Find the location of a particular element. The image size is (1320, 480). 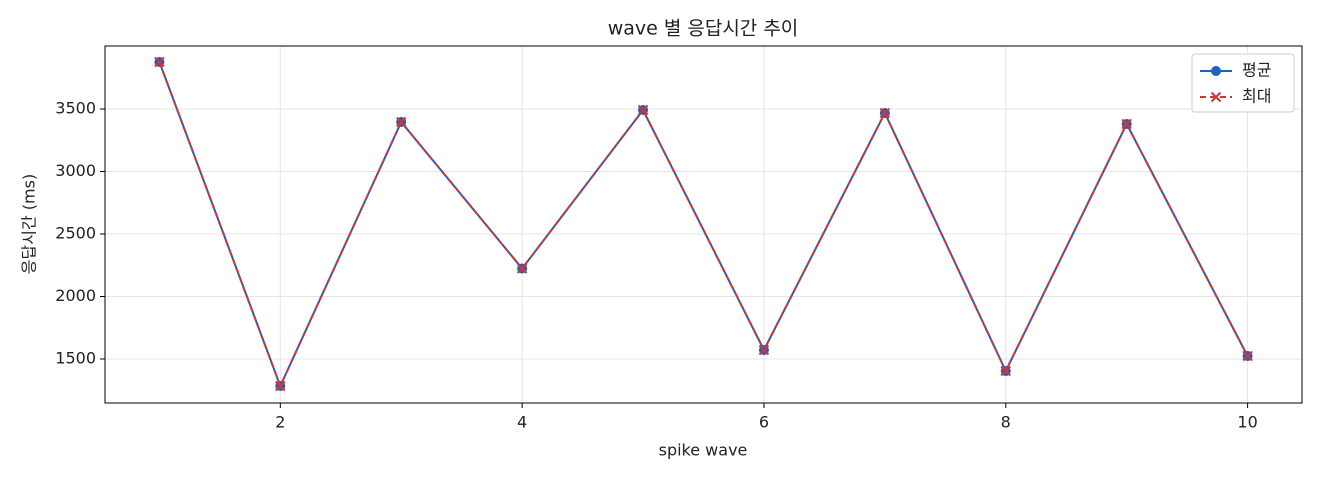

x-tick-label: 2 is located at coordinates (280, 422).